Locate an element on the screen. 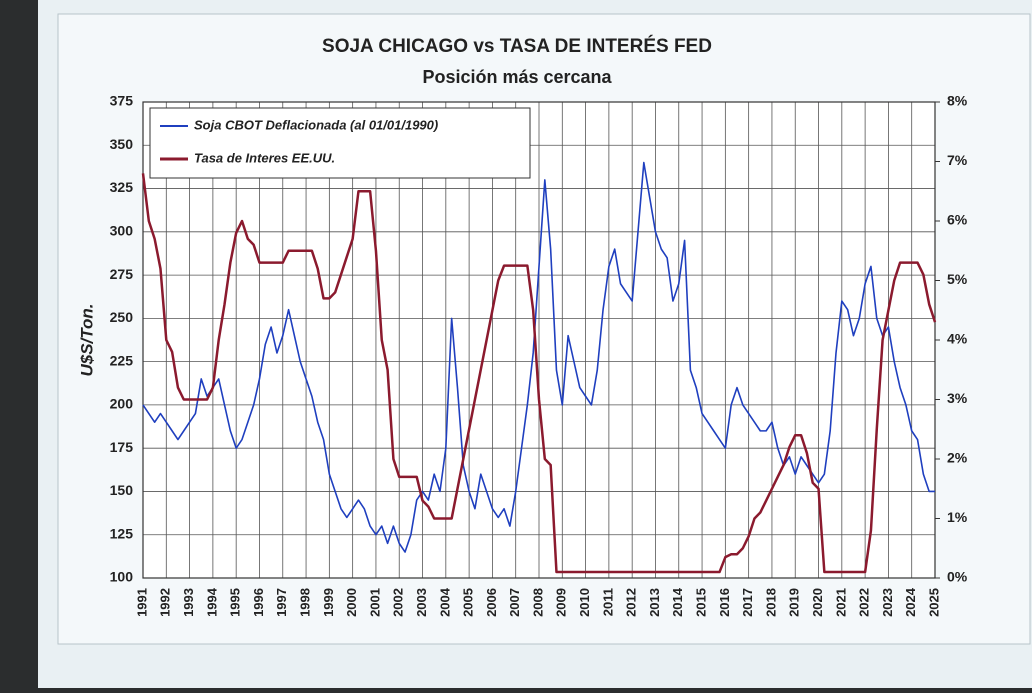 This screenshot has width=1032, height=693. x-tick-label: 1994 is located at coordinates (211, 602).